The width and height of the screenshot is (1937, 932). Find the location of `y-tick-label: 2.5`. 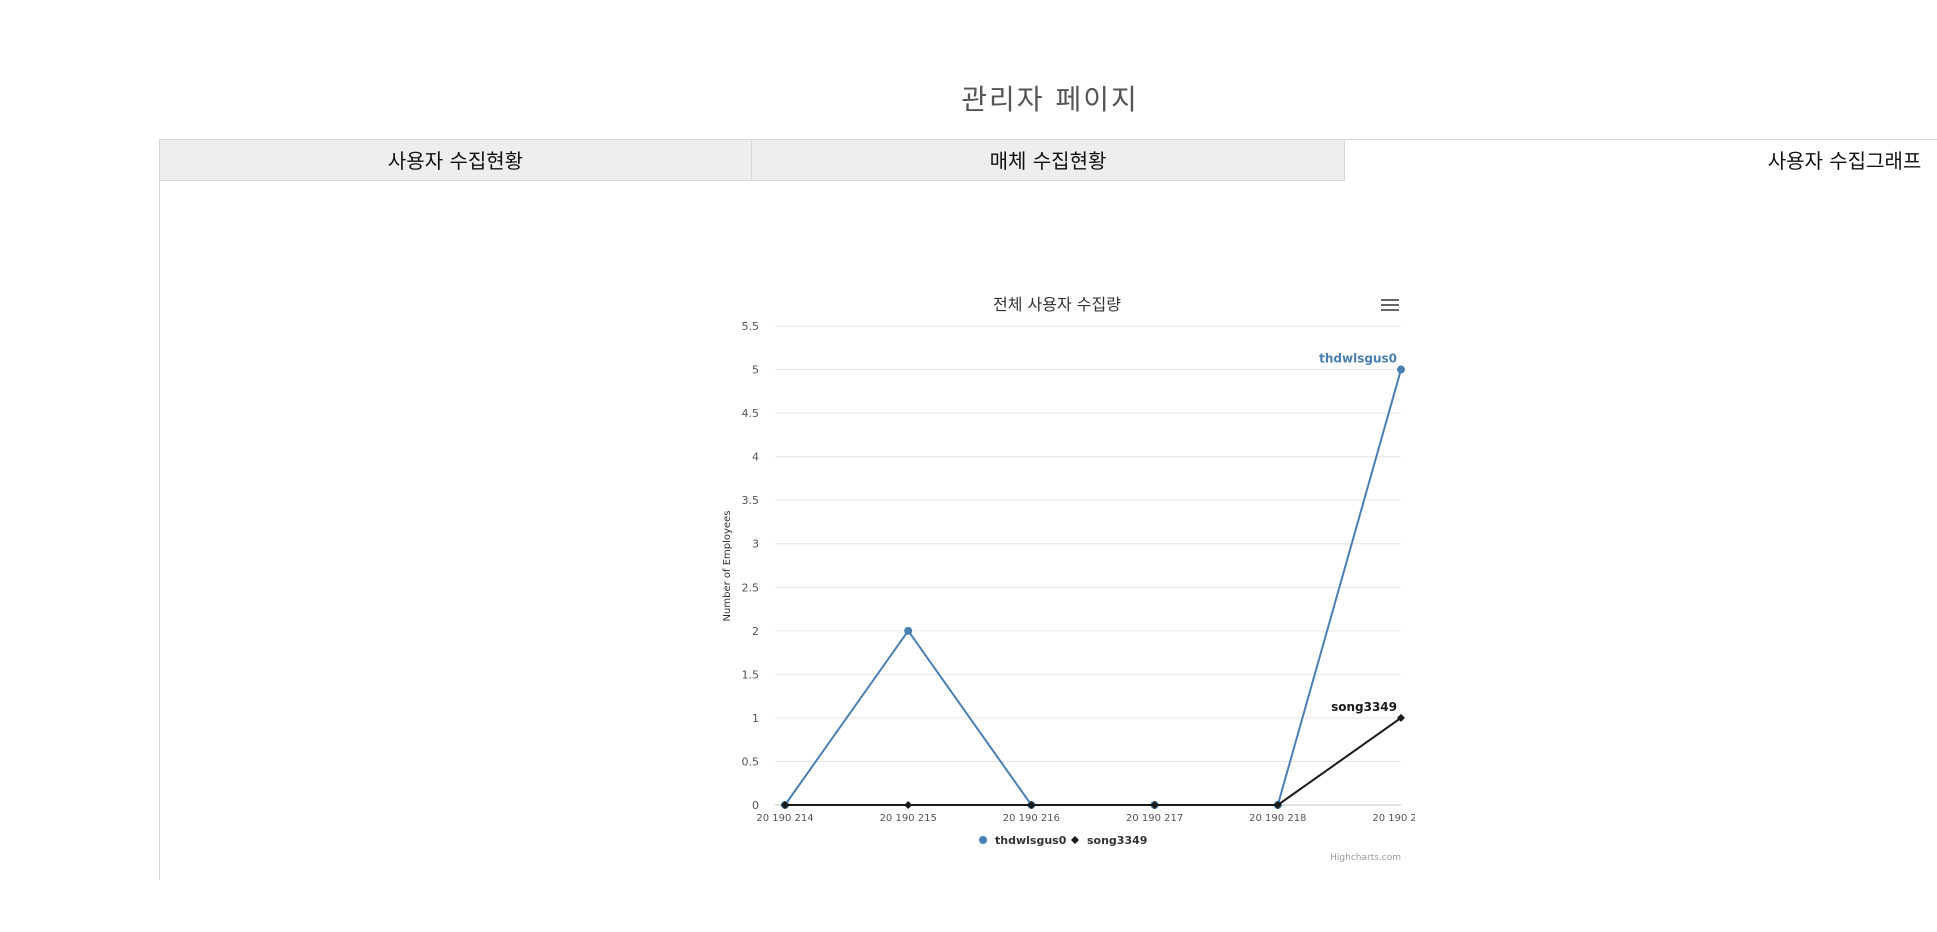

y-tick-label: 2.5 is located at coordinates (751, 587).